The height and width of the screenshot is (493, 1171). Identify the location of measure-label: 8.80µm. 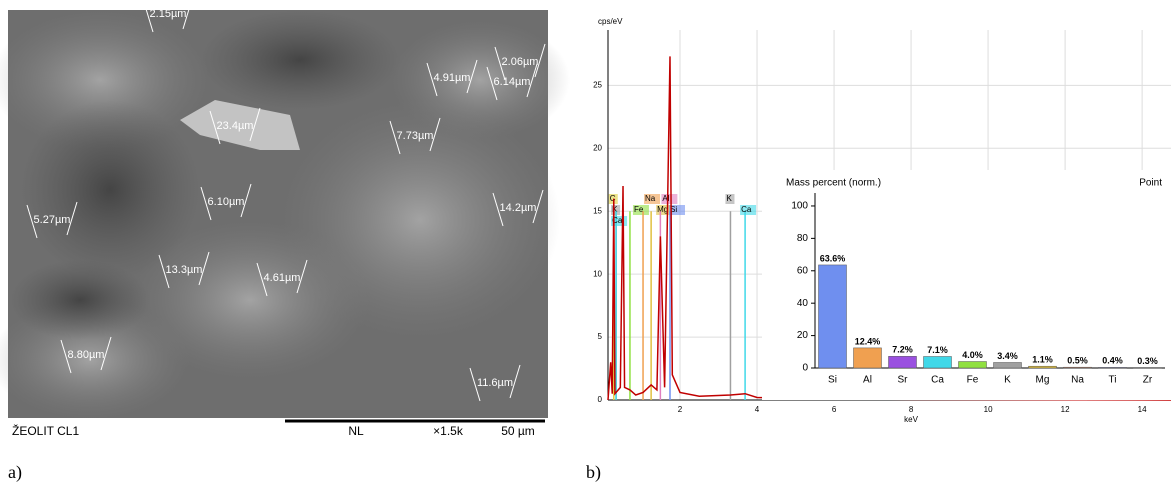
(86, 355).